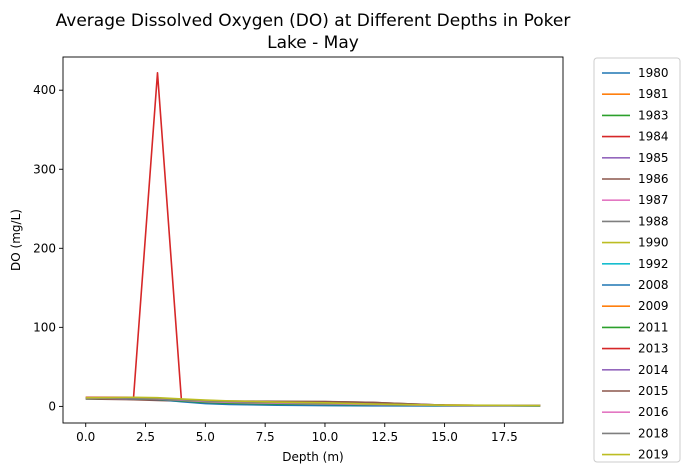 This screenshot has width=688, height=475. What do you see at coordinates (653, 115) in the screenshot?
I see `legend-label-1983: 1983` at bounding box center [653, 115].